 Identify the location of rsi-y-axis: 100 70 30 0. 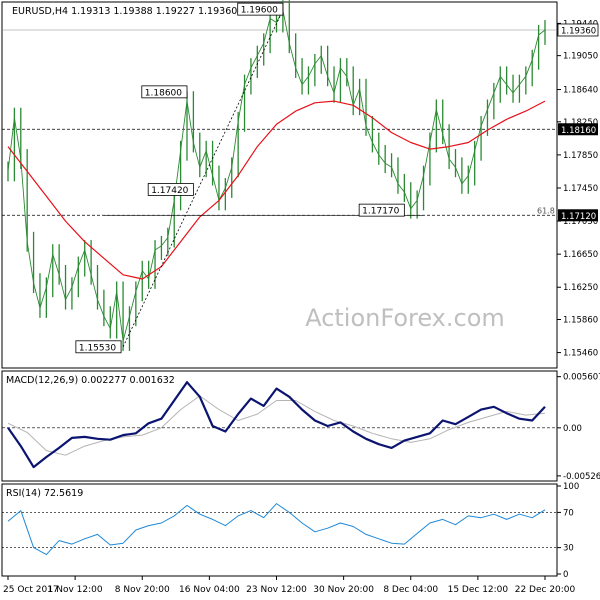
(568, 531).